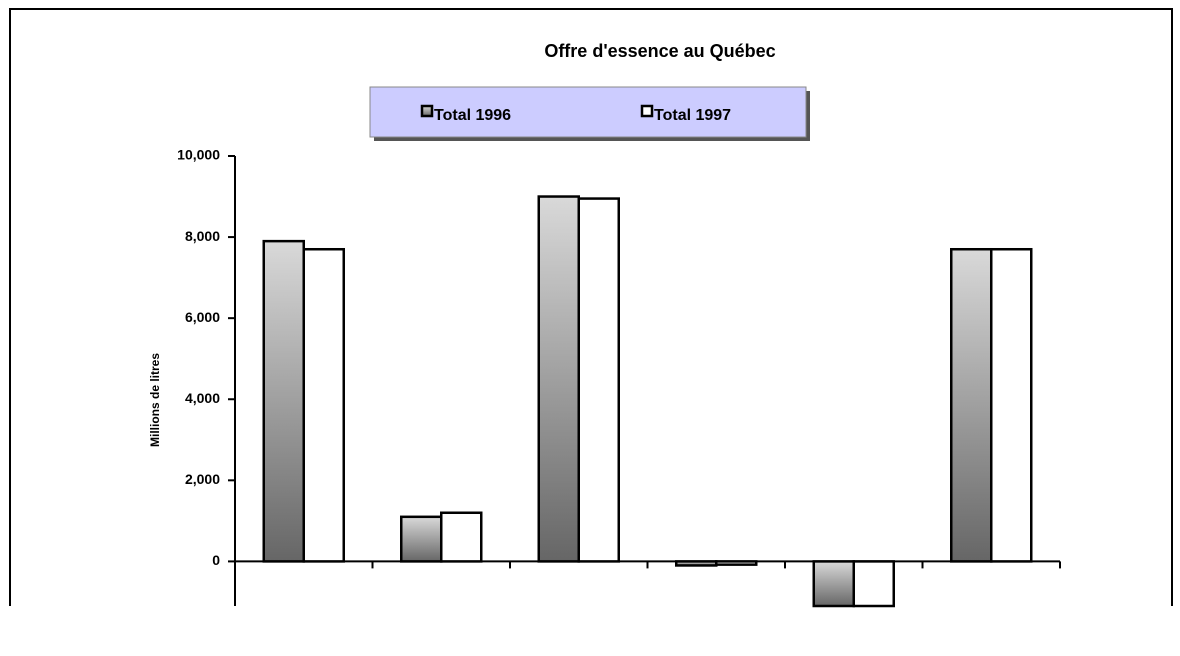 The image size is (1180, 656). Describe the element at coordinates (202, 479) in the screenshot. I see `y-tick-label: 2,000` at that location.